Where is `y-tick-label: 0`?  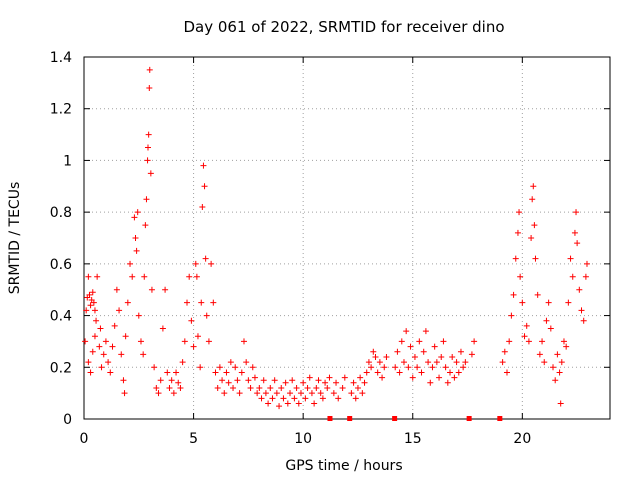
y-tick-label: 0 is located at coordinates (67, 420).